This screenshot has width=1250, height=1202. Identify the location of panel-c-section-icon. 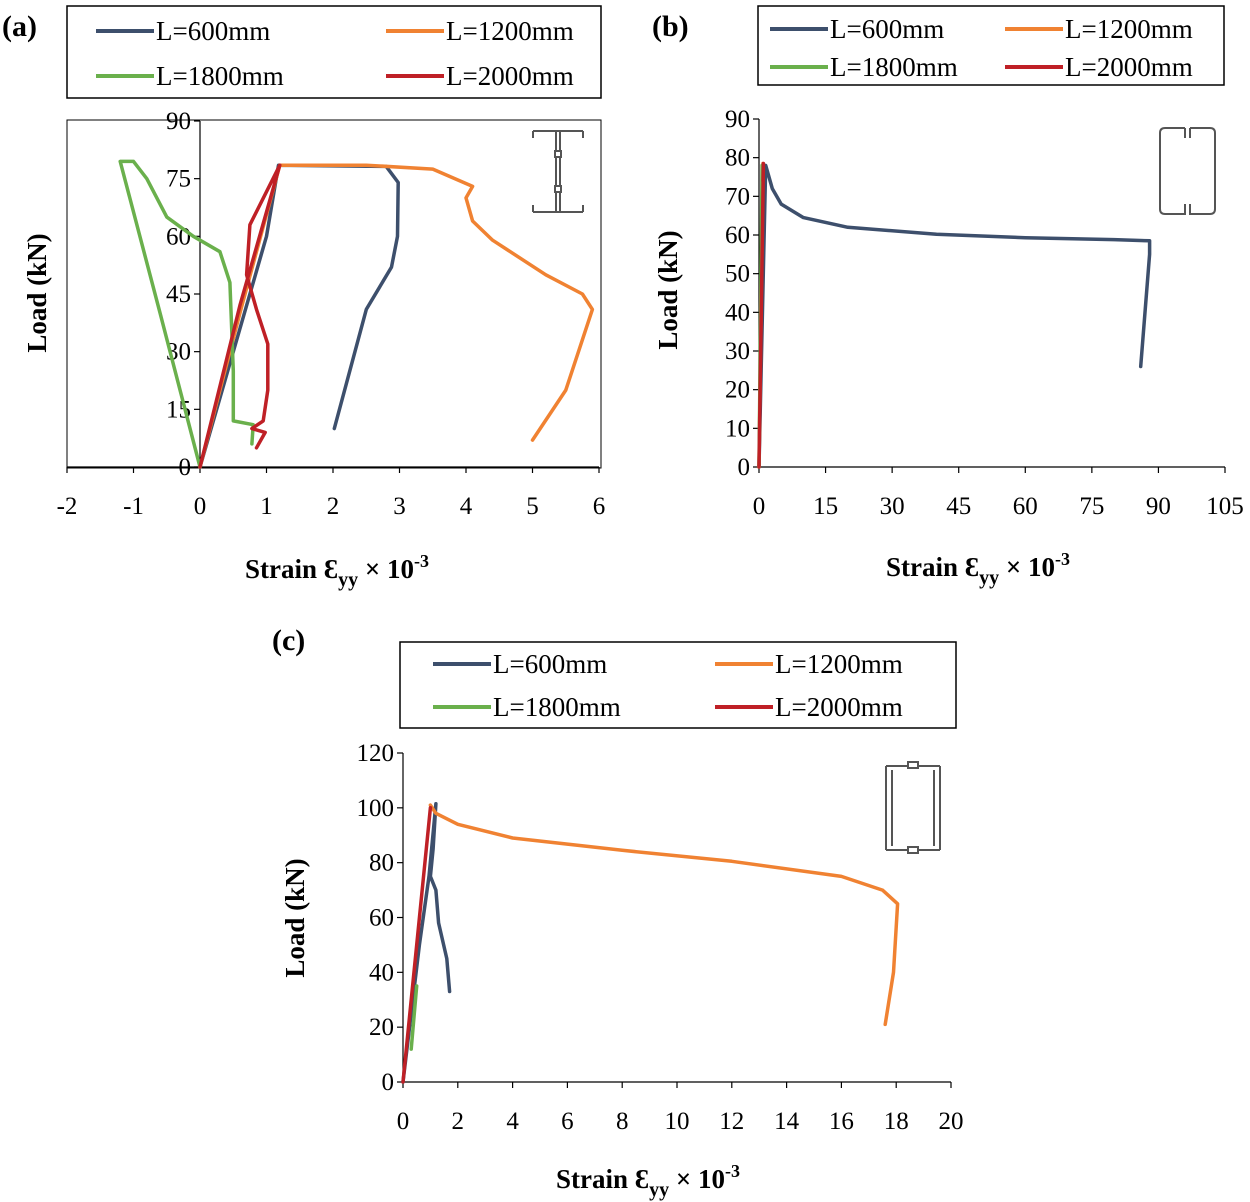
(913, 807).